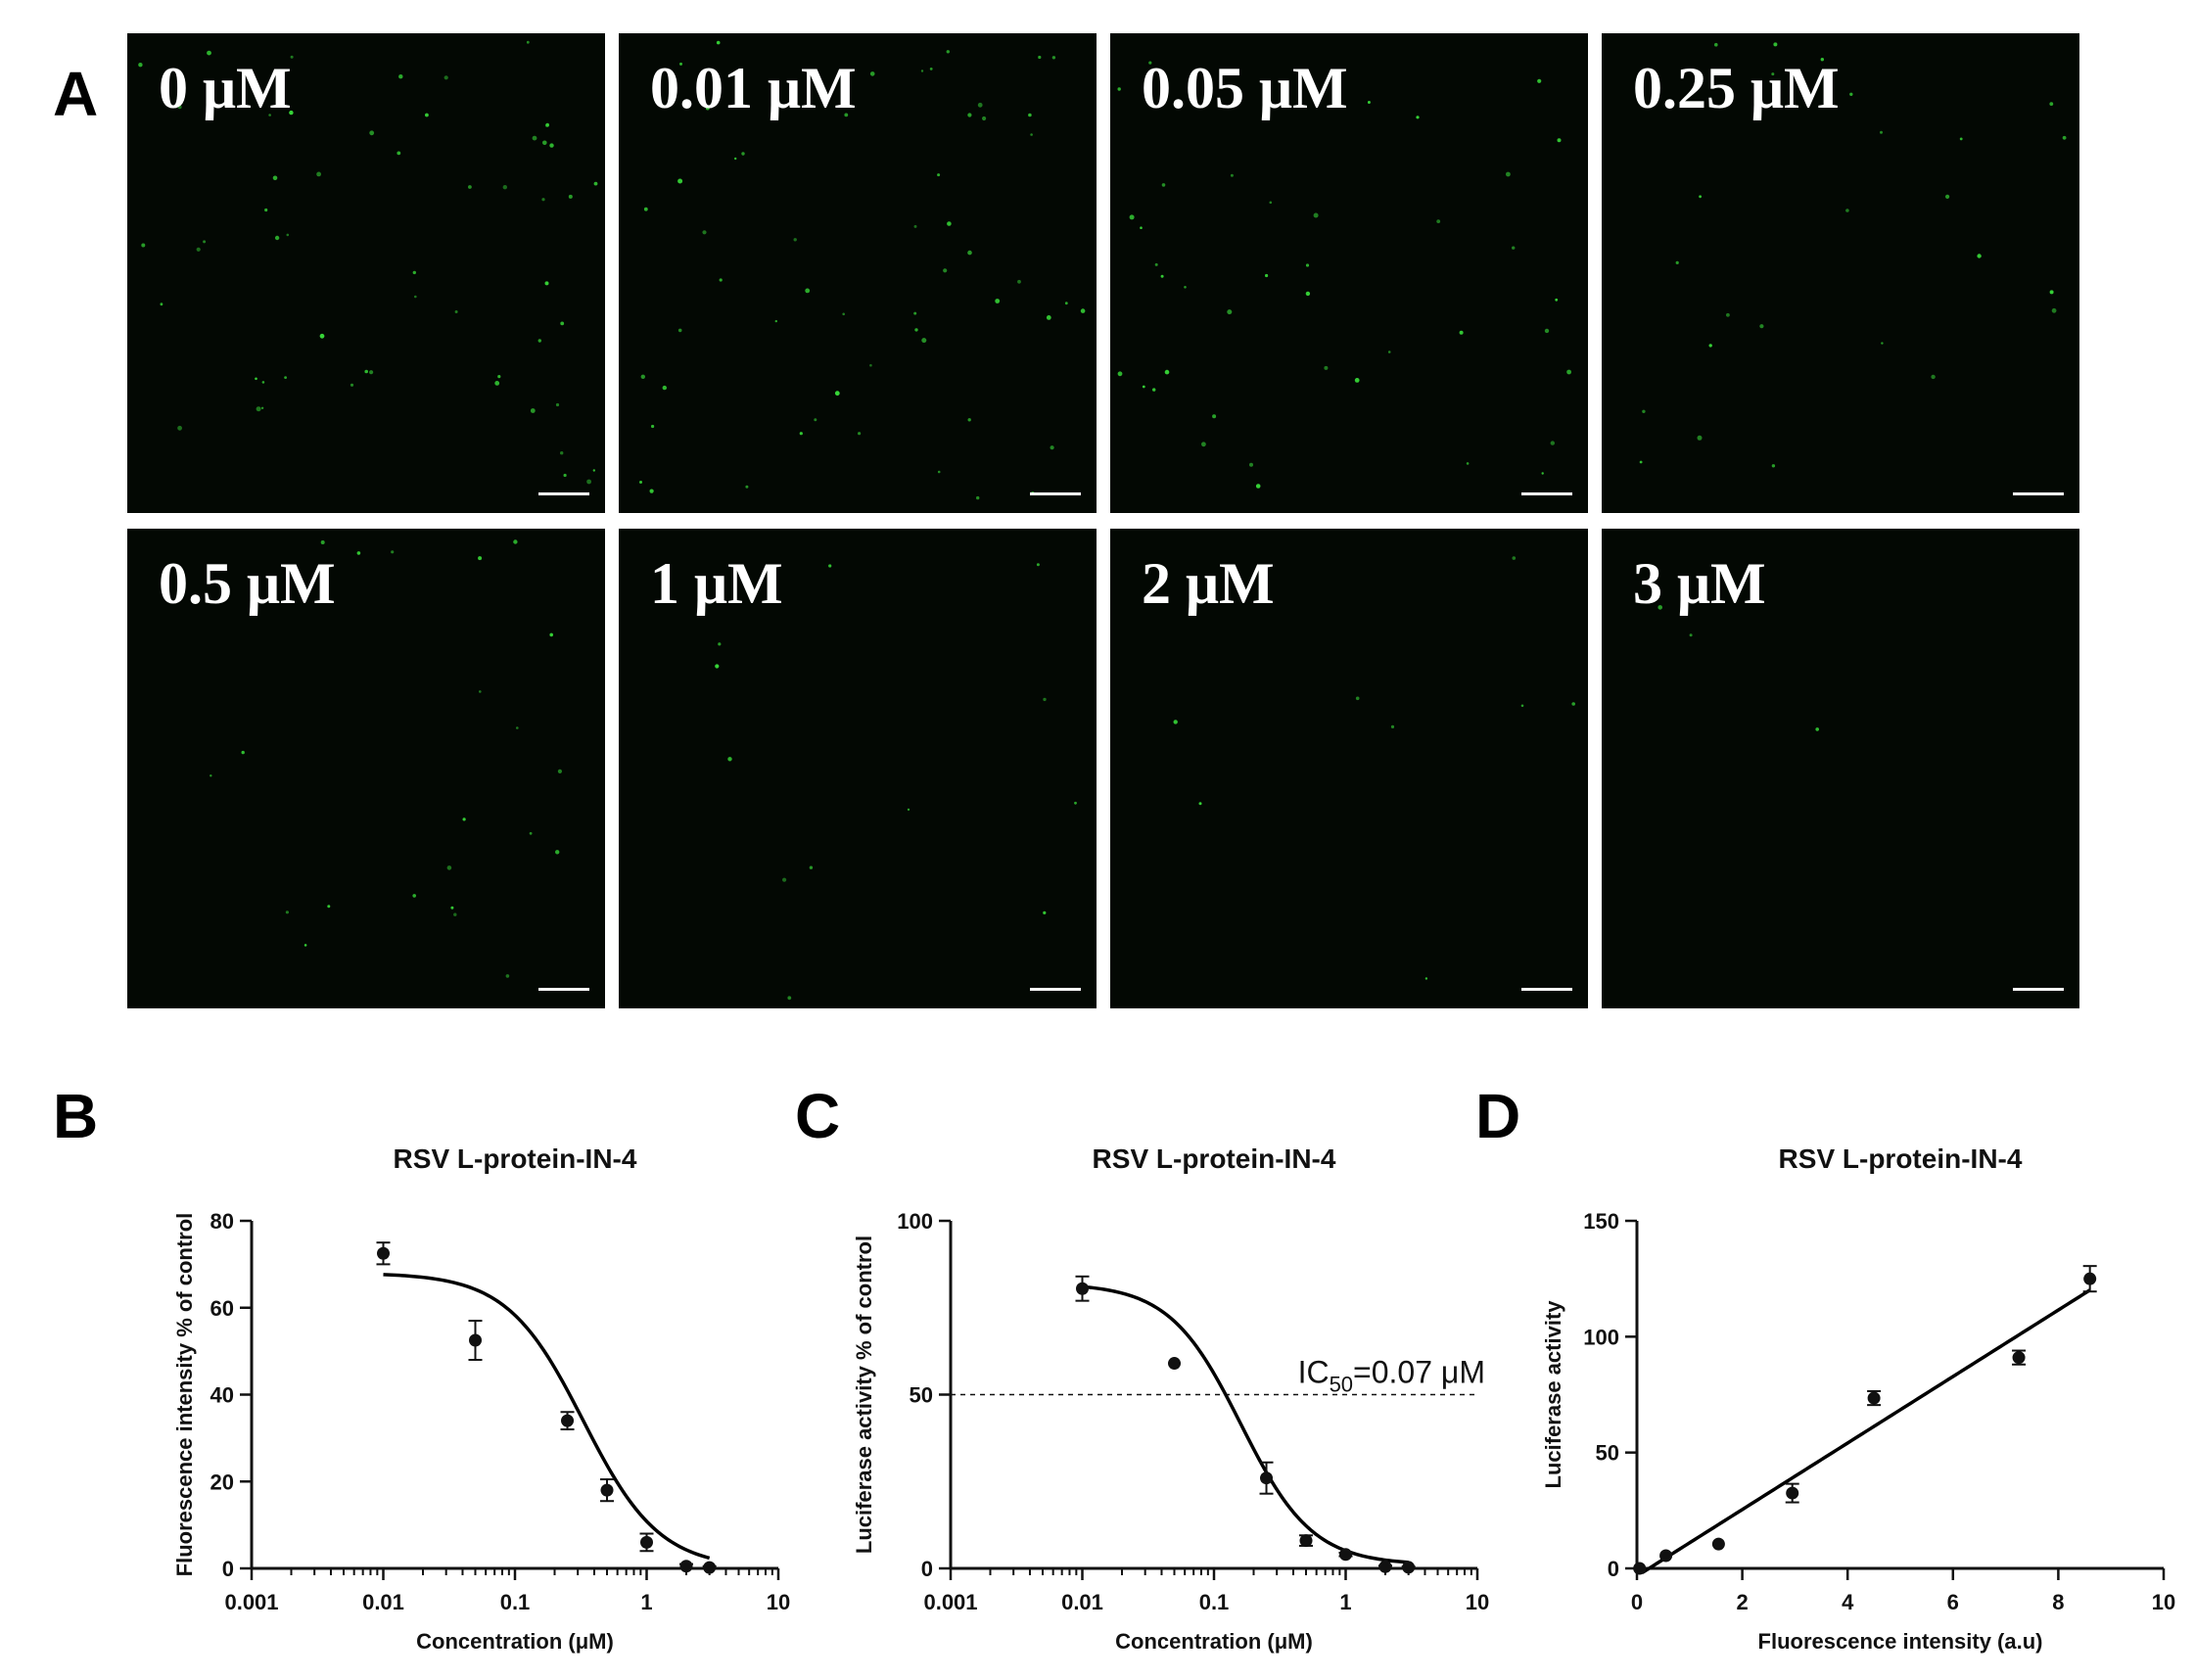 The height and width of the screenshot is (1680, 2194). What do you see at coordinates (1349, 273) in the screenshot?
I see `micrograph-2: 0.05 μM` at bounding box center [1349, 273].